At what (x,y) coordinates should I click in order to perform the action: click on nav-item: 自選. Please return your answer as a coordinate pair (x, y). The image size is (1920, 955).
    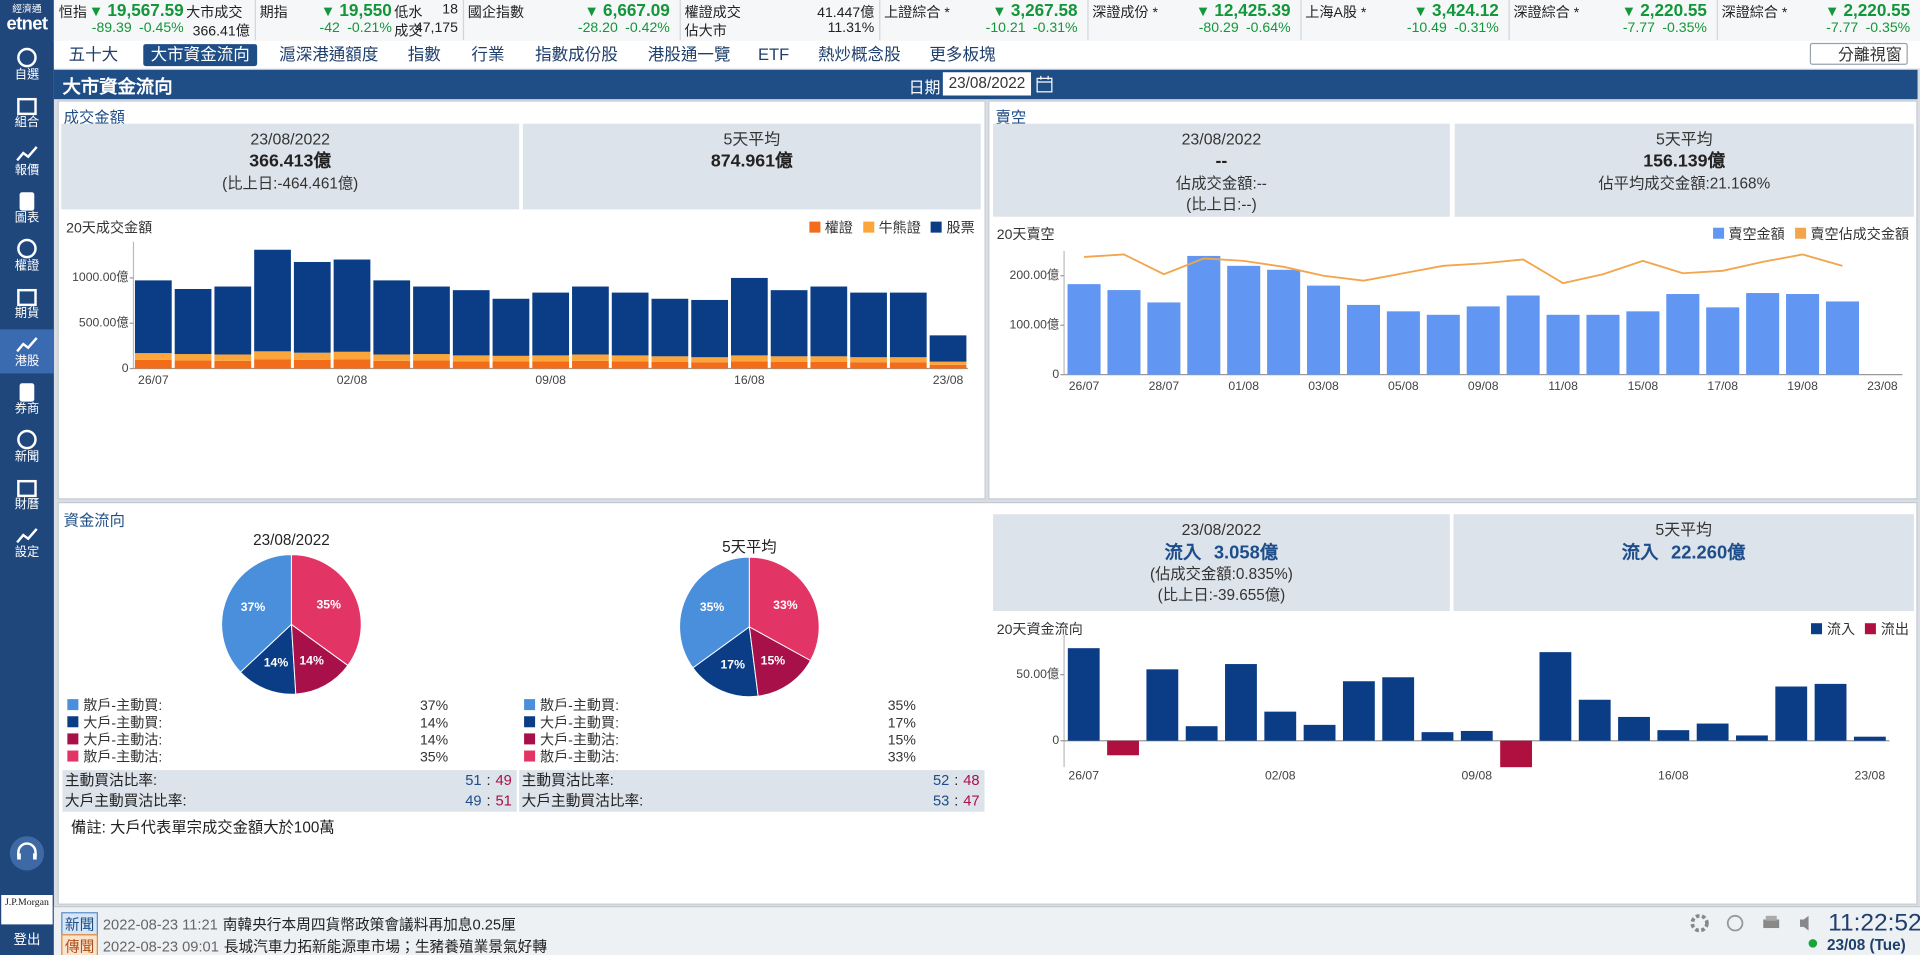
    Looking at the image, I should click on (27, 65).